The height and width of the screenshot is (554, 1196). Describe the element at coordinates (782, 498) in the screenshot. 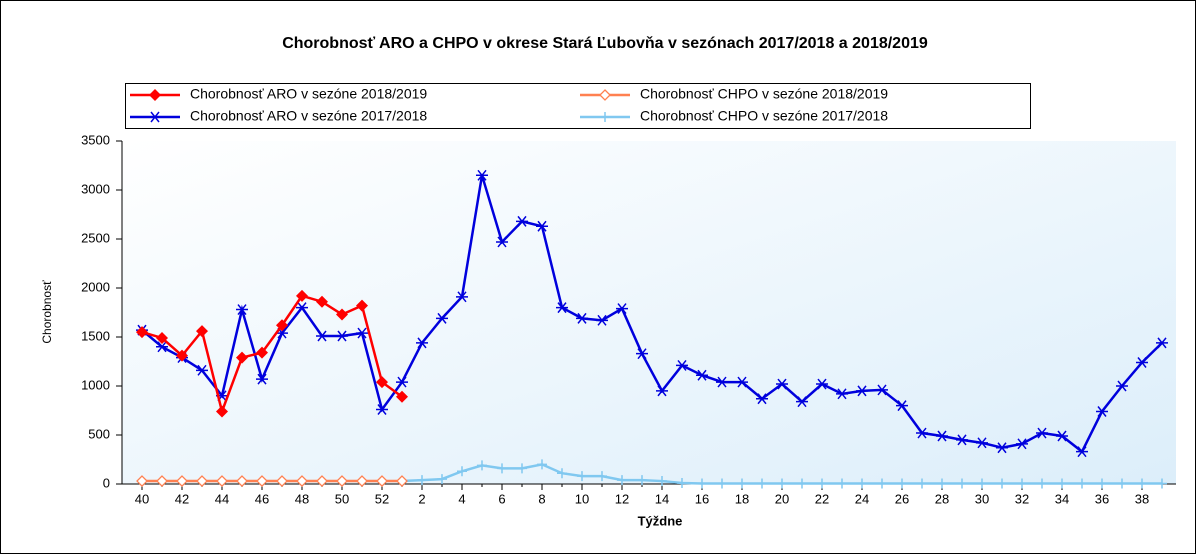

I see `x-tick-label: 20` at that location.